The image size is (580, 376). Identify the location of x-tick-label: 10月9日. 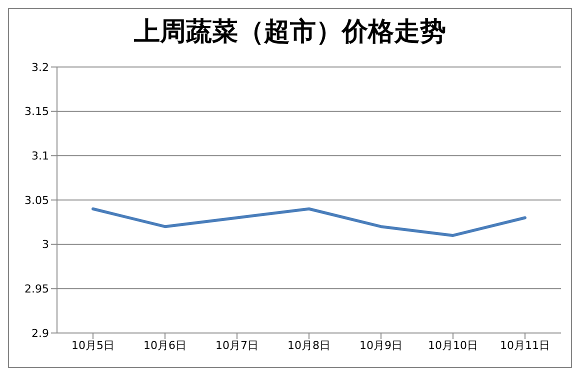
(381, 345).